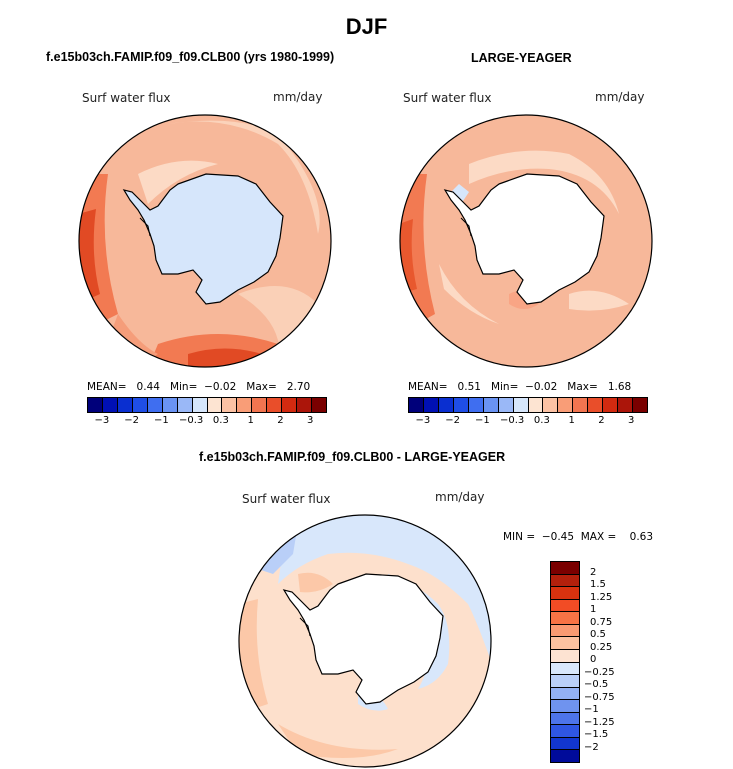  What do you see at coordinates (620, 97) in the screenshot?
I see `panel-2-units: mm/day` at bounding box center [620, 97].